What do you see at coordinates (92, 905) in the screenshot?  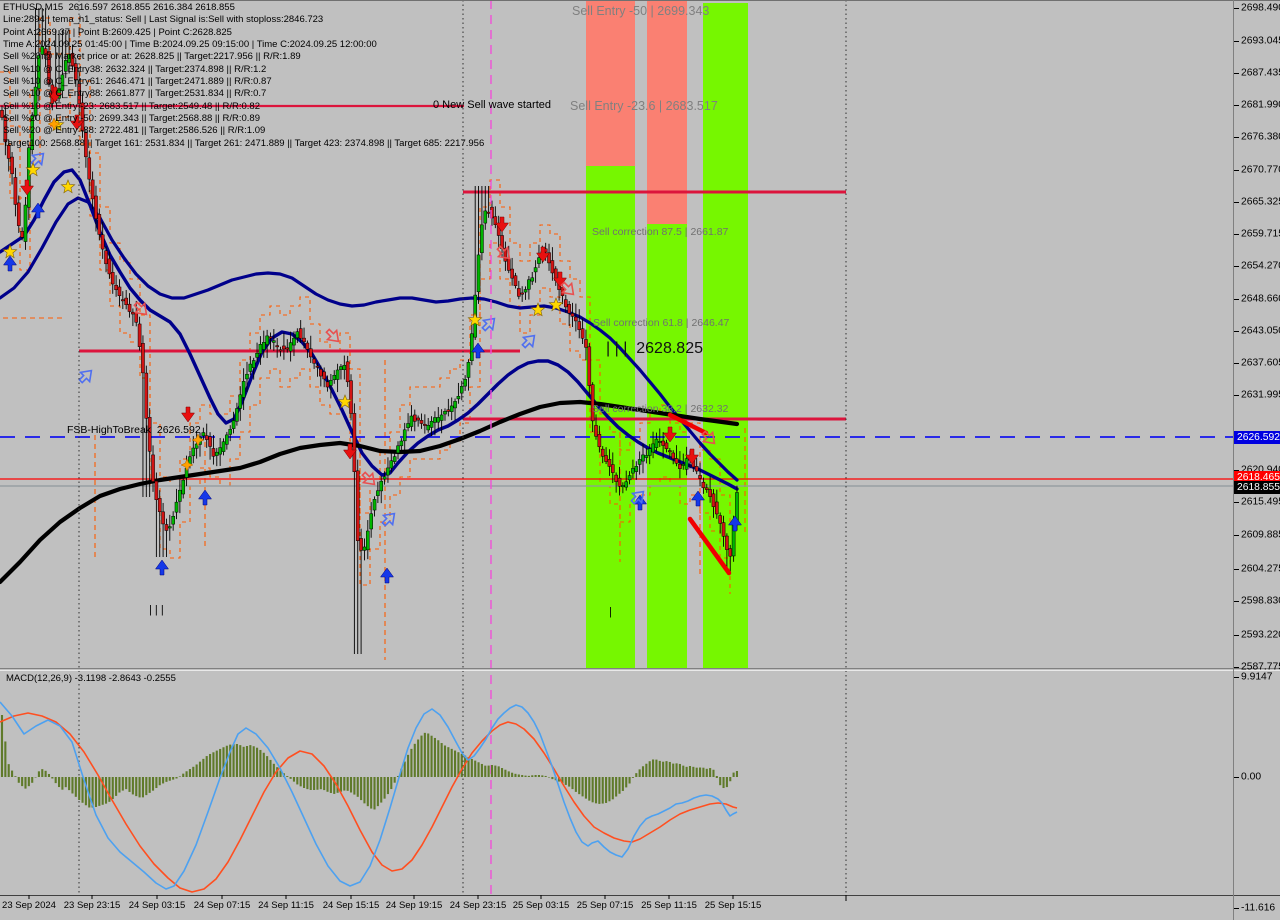 I see `time-label: 23 Sep 23:15` at bounding box center [92, 905].